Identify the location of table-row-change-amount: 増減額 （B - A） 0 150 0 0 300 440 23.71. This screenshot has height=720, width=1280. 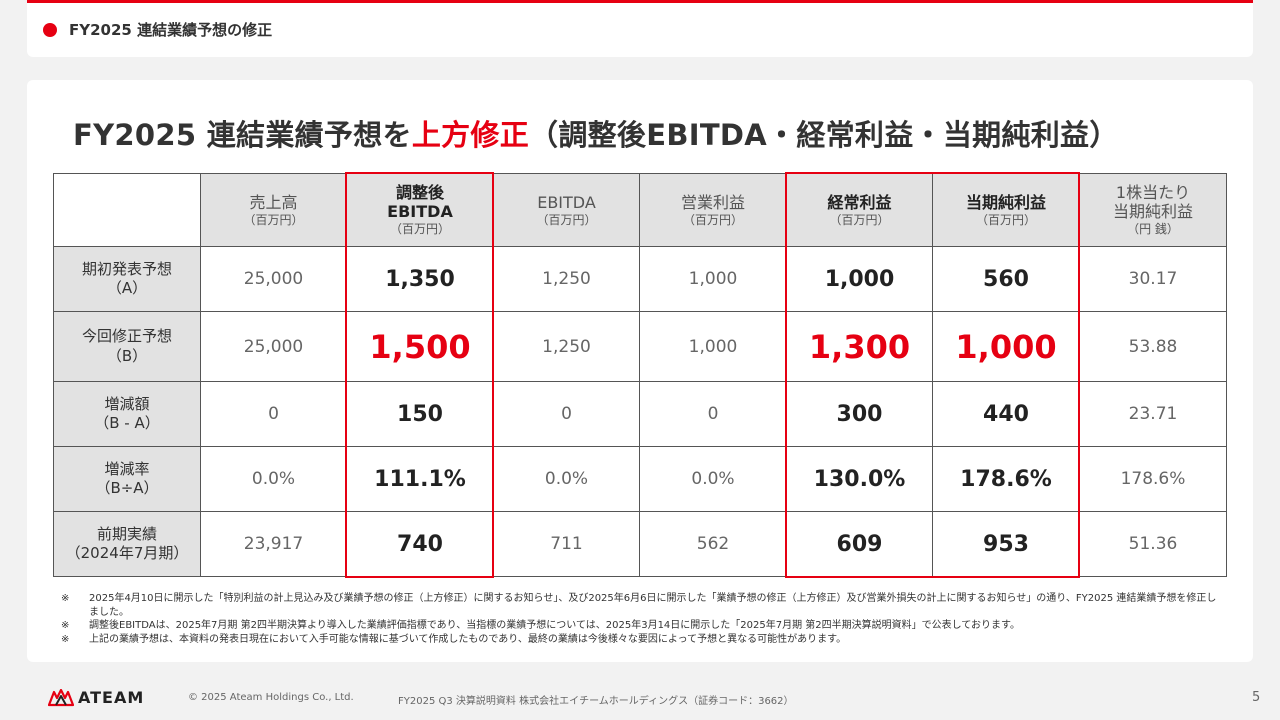
(640, 414).